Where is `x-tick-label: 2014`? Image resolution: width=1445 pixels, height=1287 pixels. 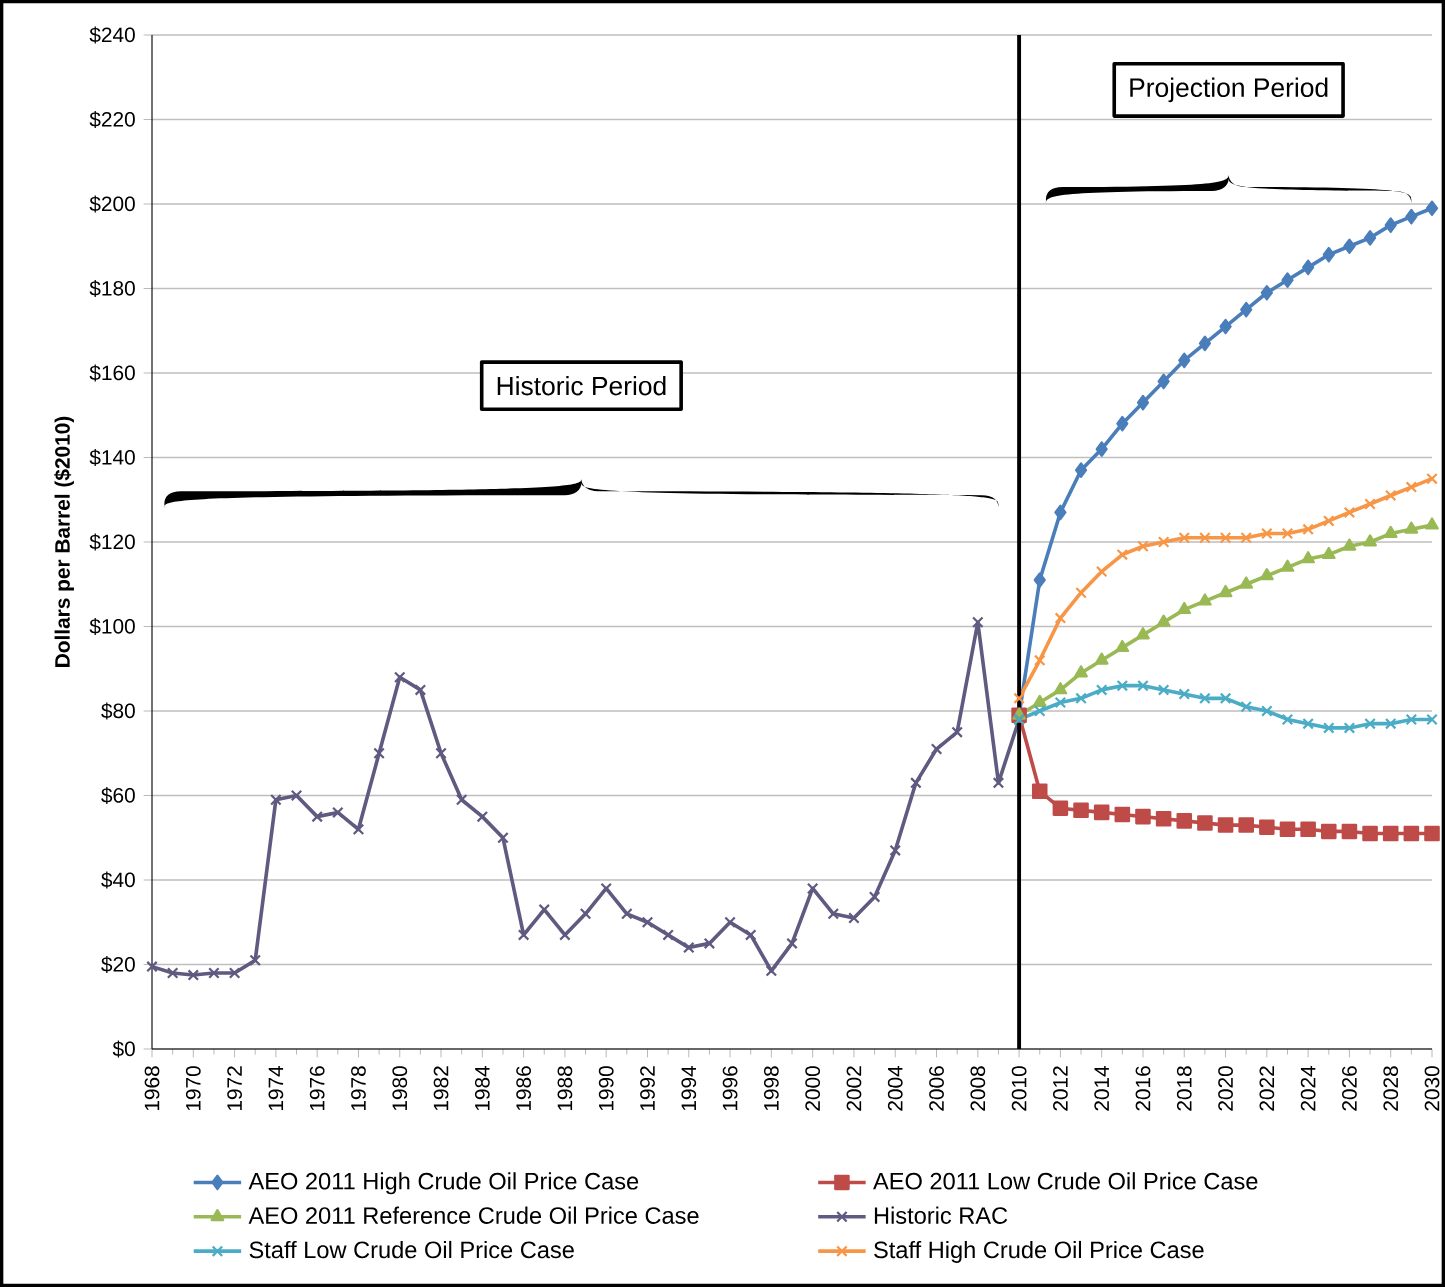
x-tick-label: 2014 is located at coordinates (1102, 1088).